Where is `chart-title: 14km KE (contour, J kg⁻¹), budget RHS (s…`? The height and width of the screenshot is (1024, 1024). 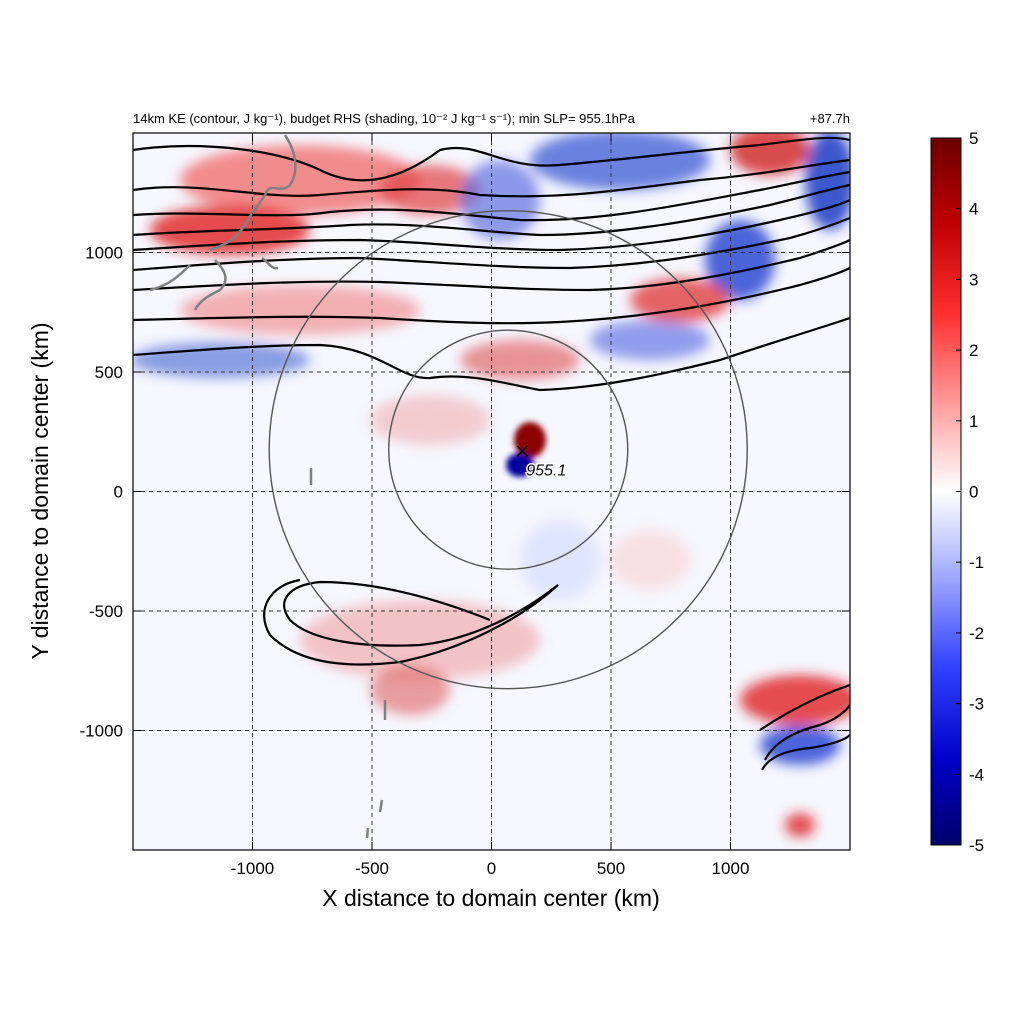 chart-title: 14km KE (contour, J kg⁻¹), budget RHS (s… is located at coordinates (384, 118).